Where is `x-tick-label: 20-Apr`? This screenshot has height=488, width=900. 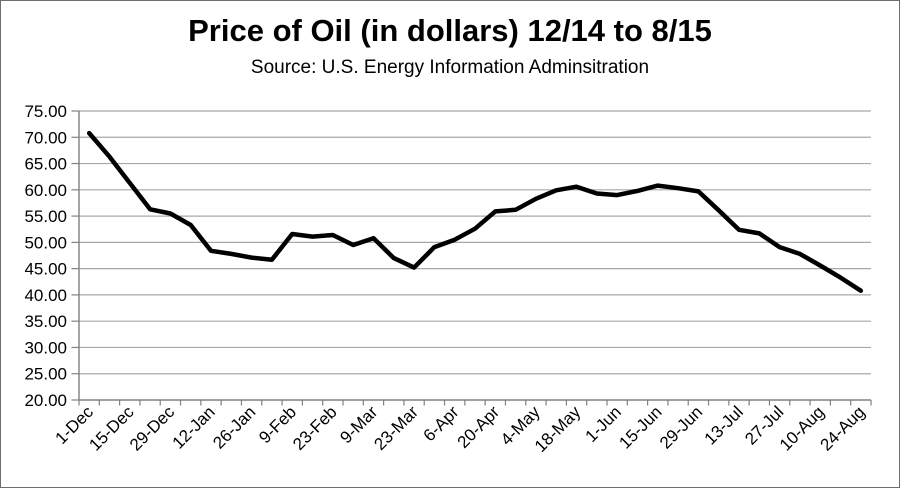
x-tick-label: 20-Apr is located at coordinates (479, 427).